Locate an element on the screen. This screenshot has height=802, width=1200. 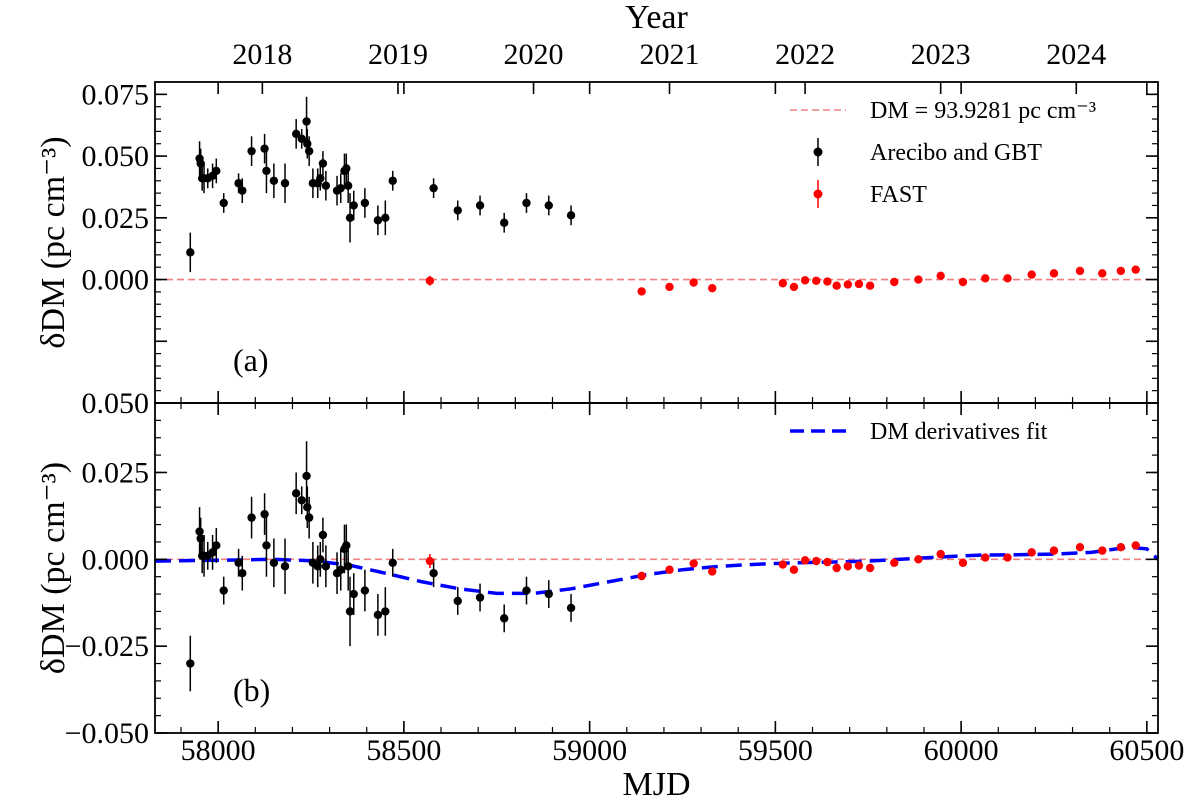
year-tick-label: 2020 is located at coordinates (534, 54).